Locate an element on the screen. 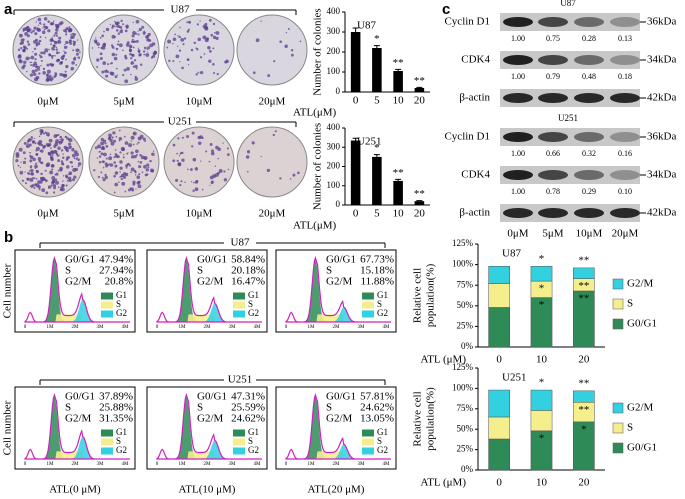  y-tick-label: 50% is located at coordinates (465, 305).